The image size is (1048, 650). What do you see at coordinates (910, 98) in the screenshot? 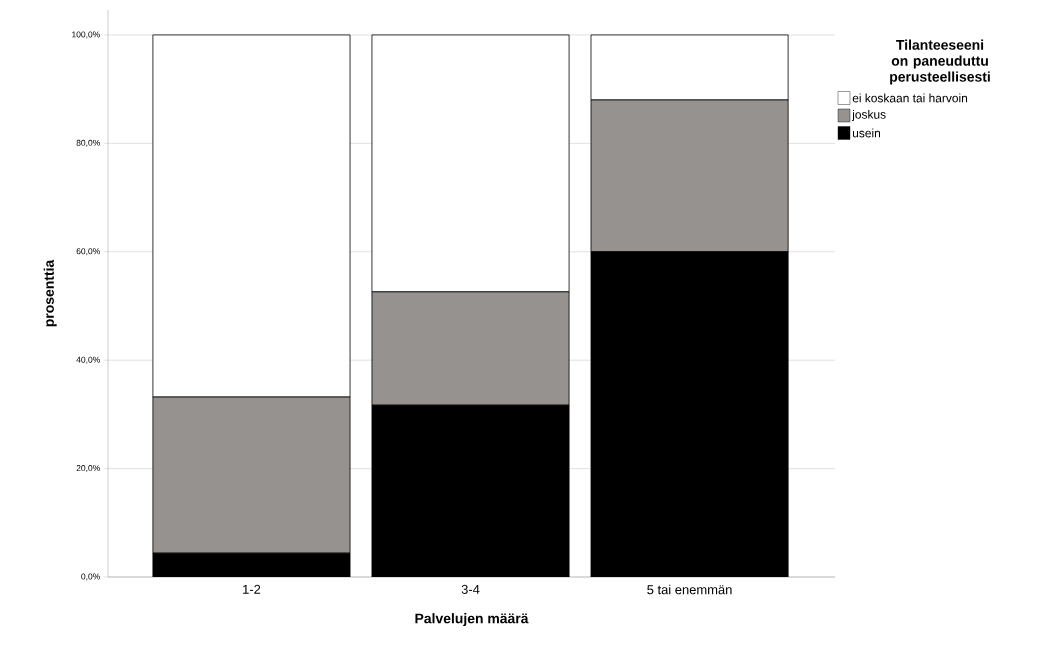
I see `legend-label: ei koskaan tai harvoin` at bounding box center [910, 98].